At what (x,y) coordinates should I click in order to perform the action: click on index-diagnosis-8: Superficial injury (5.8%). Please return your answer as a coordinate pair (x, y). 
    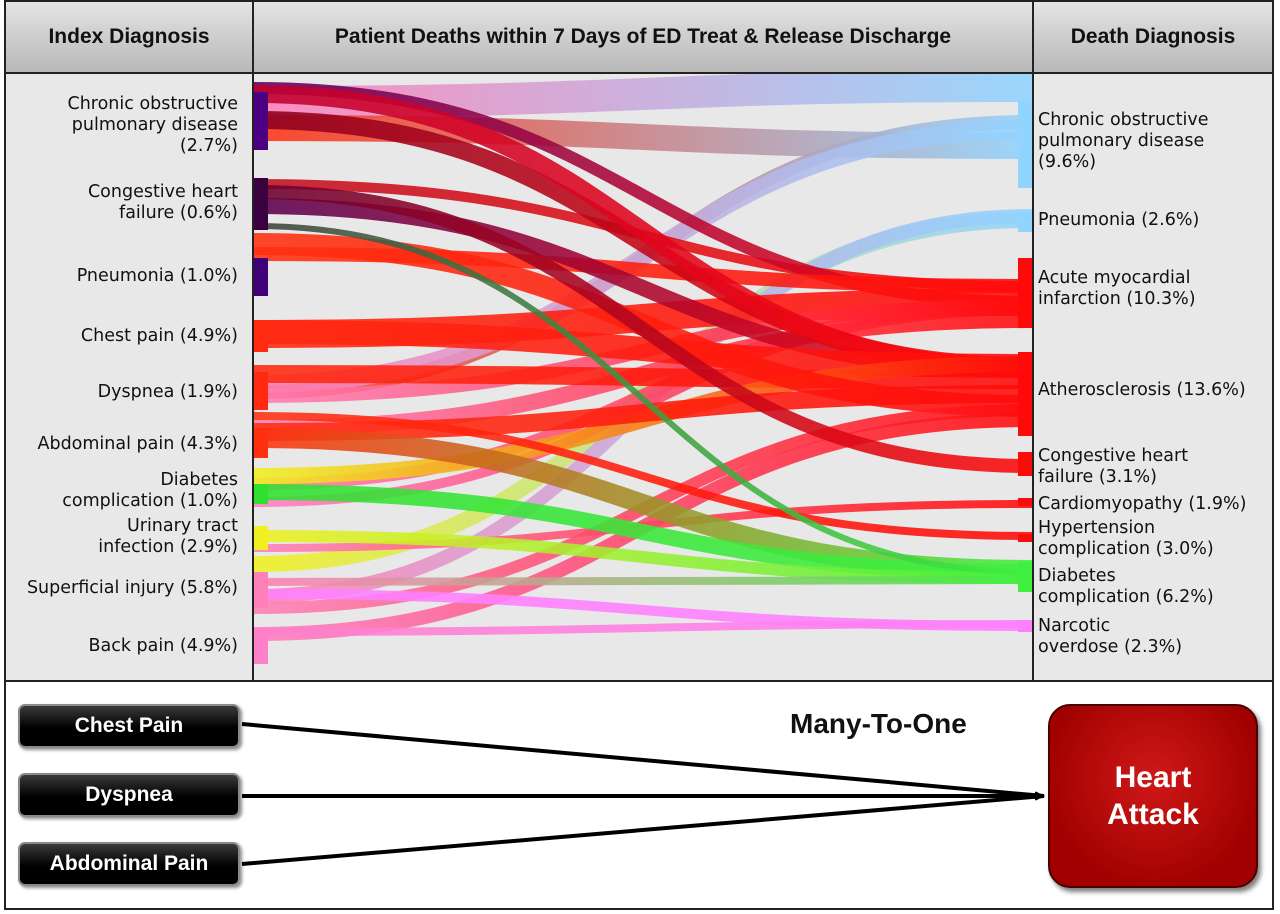
    Looking at the image, I should click on (132, 588).